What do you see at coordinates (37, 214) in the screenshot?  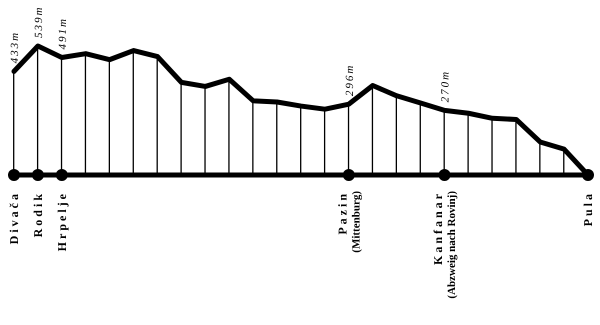 I see `x-tick-label: Rodik` at bounding box center [37, 214].